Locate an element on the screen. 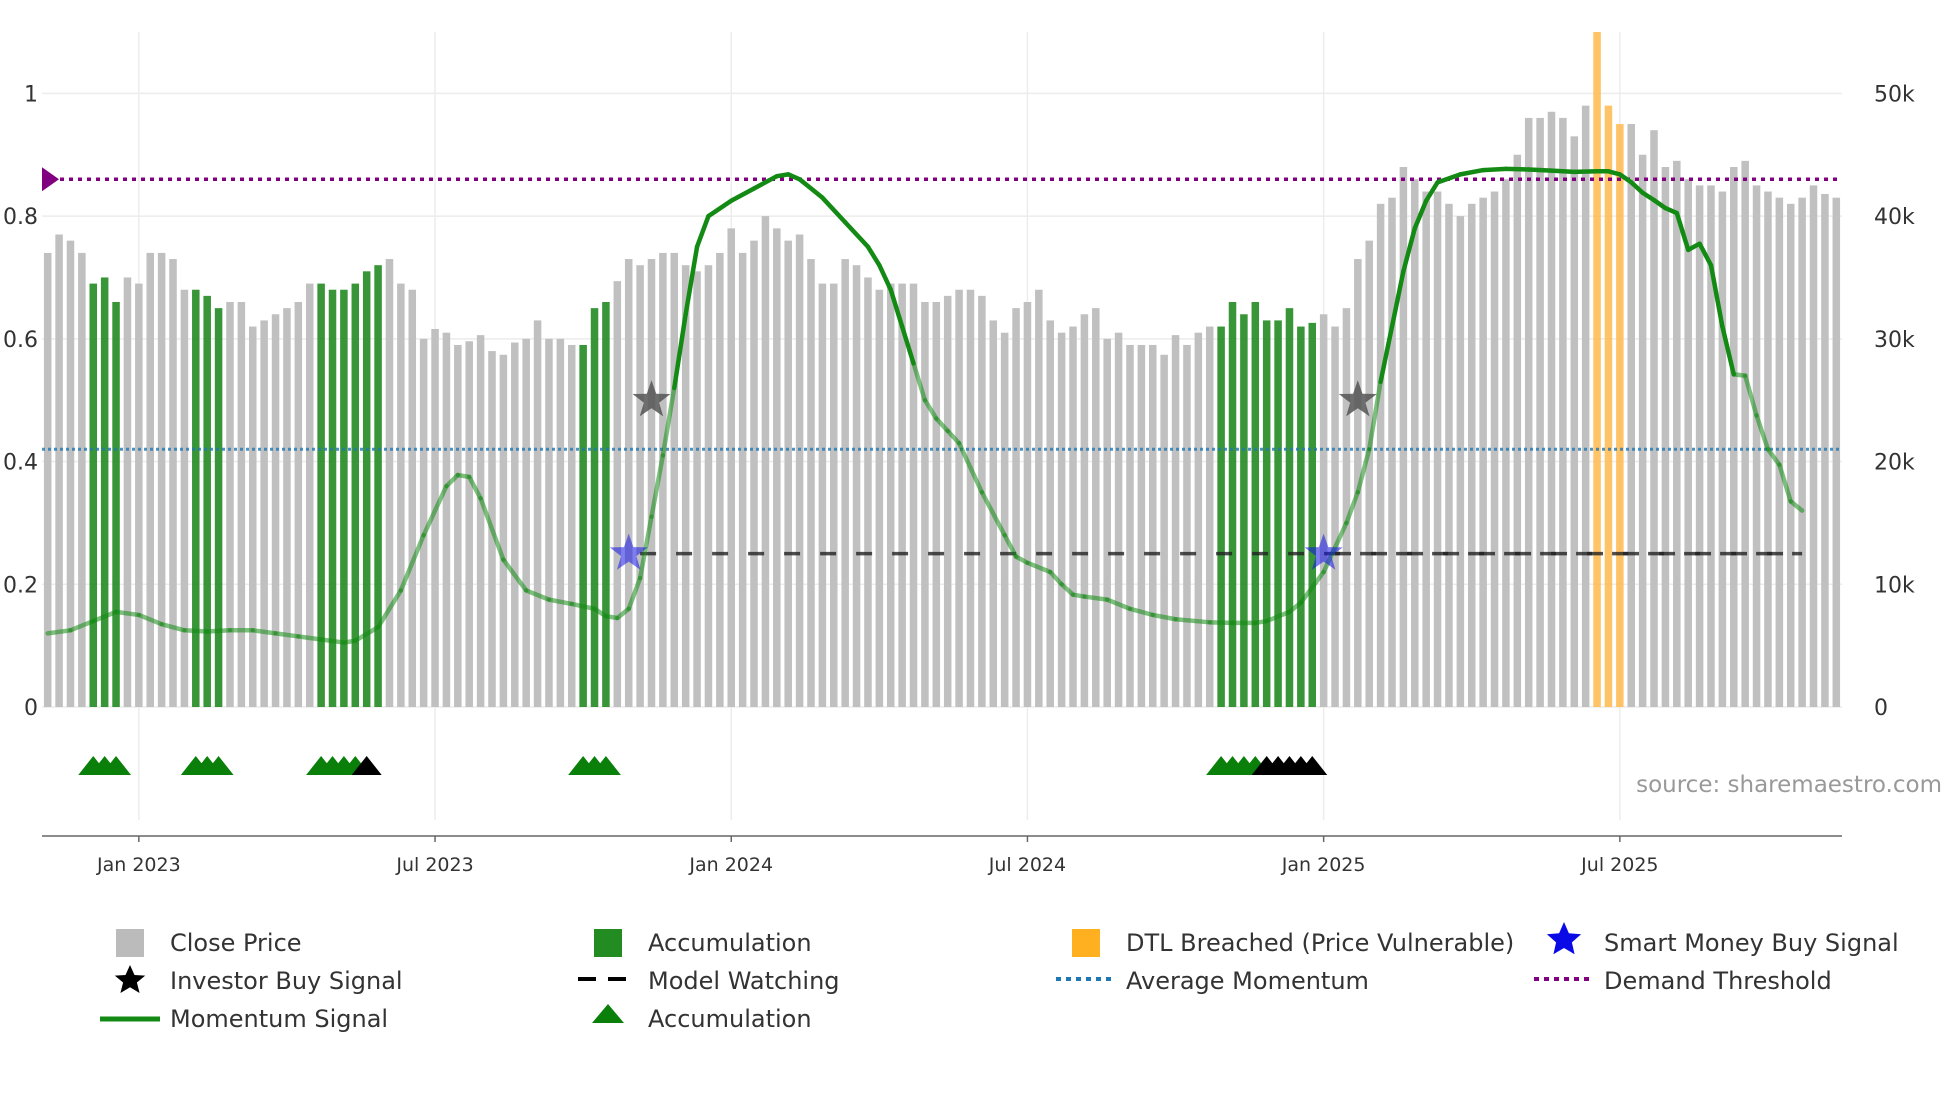 The image size is (1960, 1102). legend-smart-money-label: Smart Money Buy Signal is located at coordinates (1751, 943).